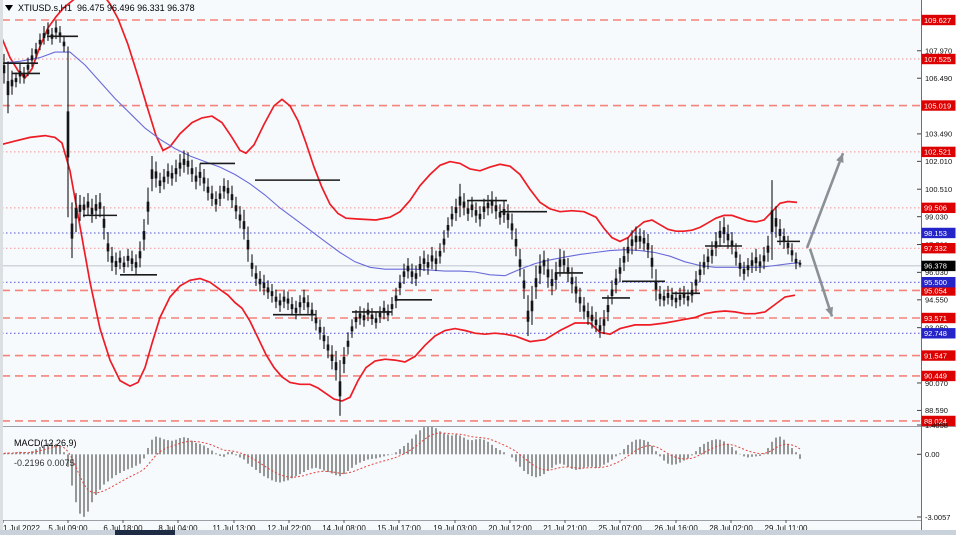 This screenshot has height=535, width=956. I want to click on window-left-edge, so click(1, 265).